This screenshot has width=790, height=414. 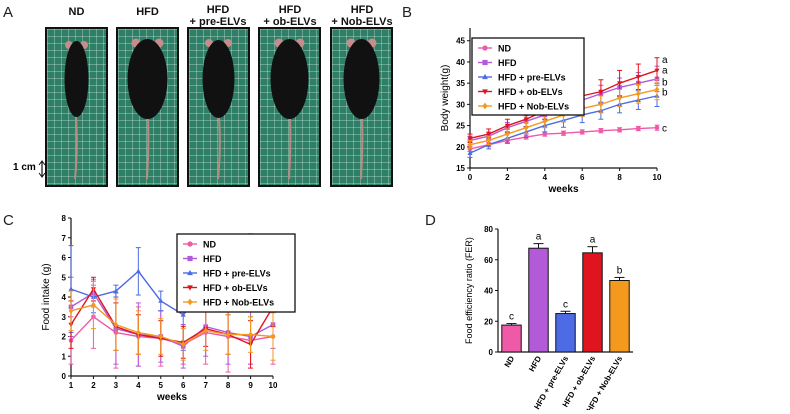 I want to click on series-line-hfd-nob-elvs, so click(x=172, y=325).